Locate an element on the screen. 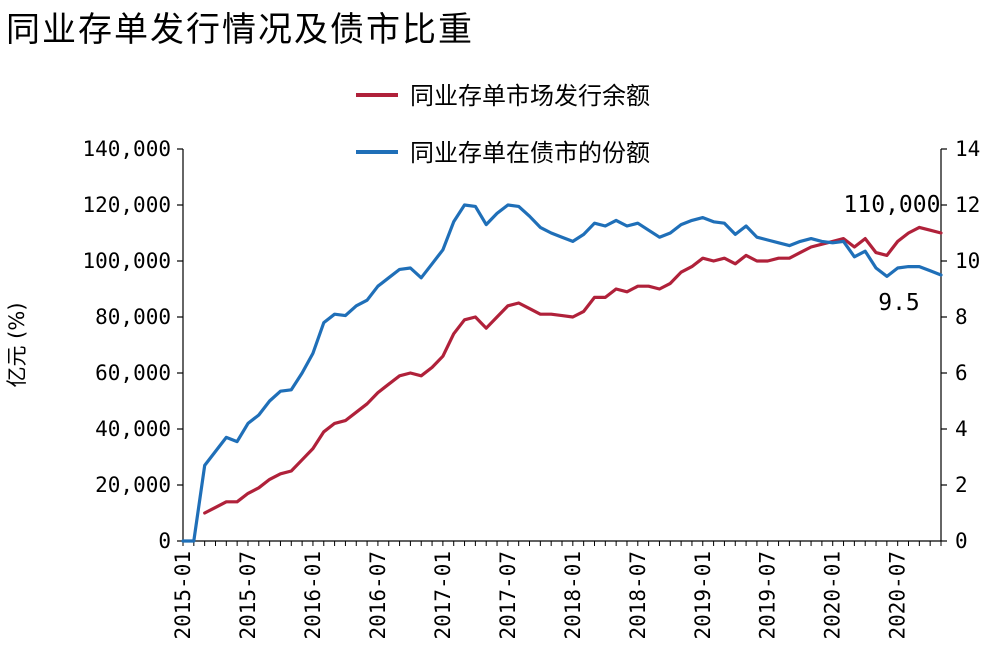 Image resolution: width=1000 pixels, height=665 pixels. y-tick-label-left: 60,000 is located at coordinates (133, 373).